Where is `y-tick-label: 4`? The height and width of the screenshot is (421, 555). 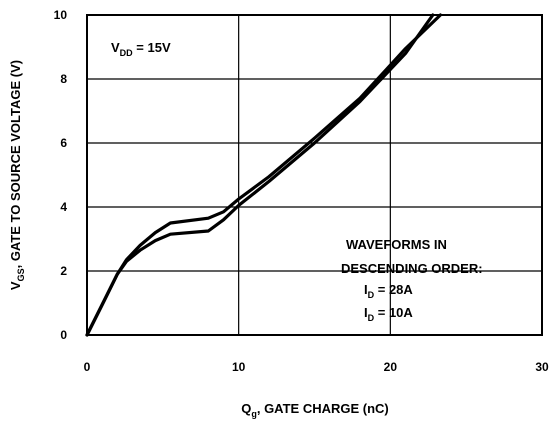
y-tick-label: 4 is located at coordinates (63, 207).